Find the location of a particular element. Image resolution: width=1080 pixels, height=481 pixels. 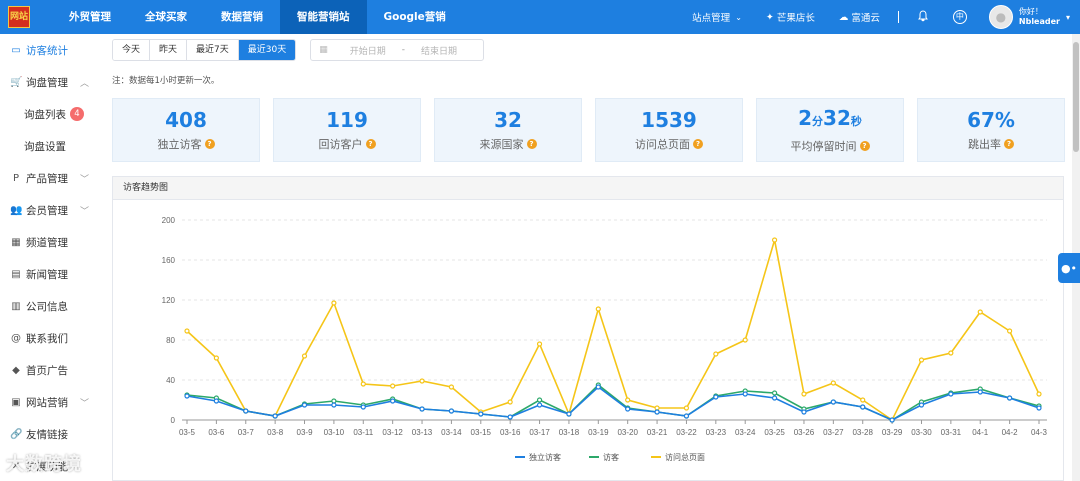

x-tick-label: 03-6 is located at coordinates (216, 432).